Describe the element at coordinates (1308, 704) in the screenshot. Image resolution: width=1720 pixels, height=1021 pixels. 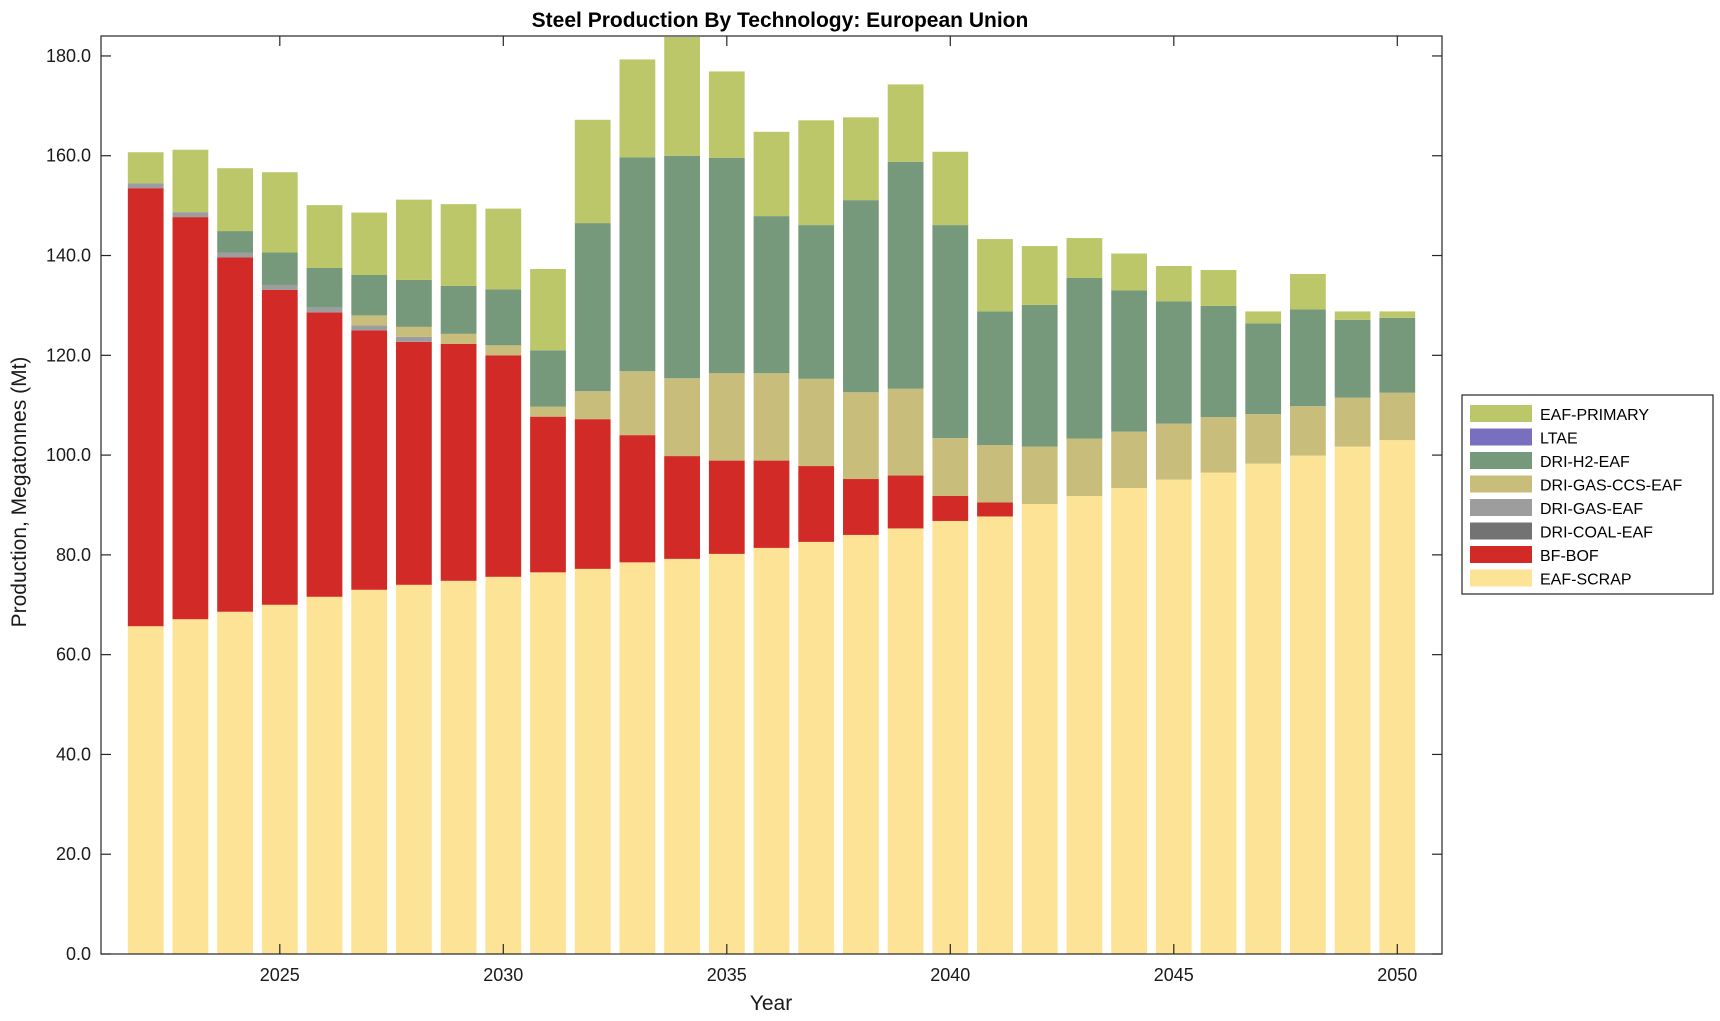
I see `bar-segment-eaf-scrap-2048` at that location.